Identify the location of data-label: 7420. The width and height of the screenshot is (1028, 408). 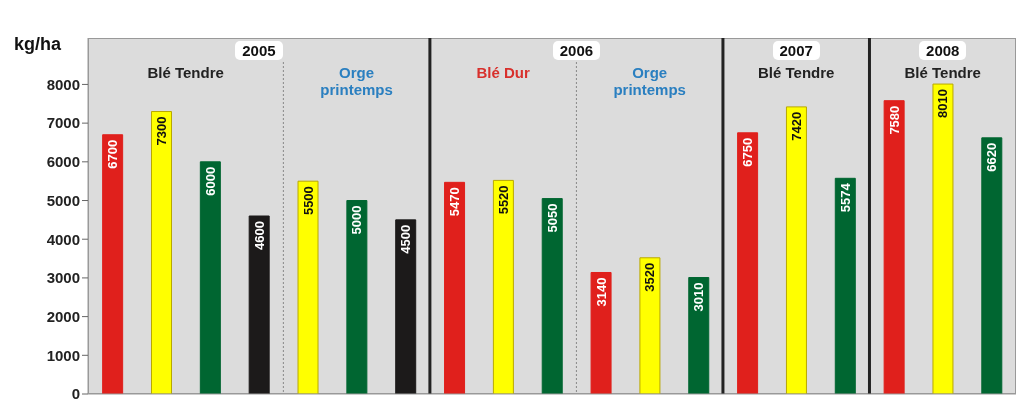
(796, 126).